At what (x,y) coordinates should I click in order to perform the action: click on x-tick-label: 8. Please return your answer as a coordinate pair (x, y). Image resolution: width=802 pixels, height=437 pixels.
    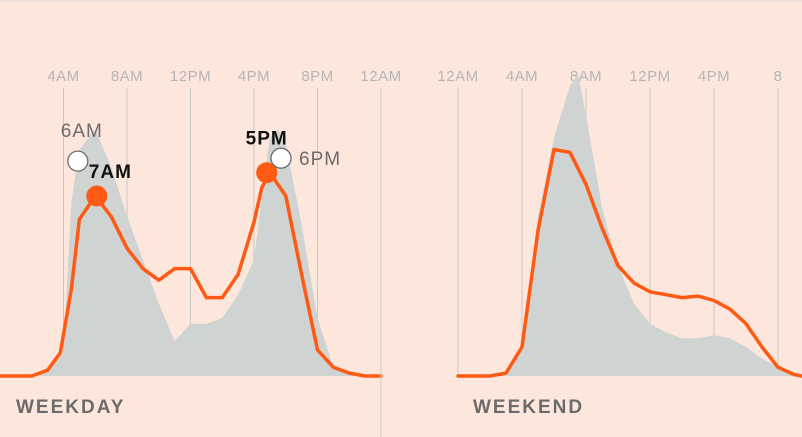
    Looking at the image, I should click on (778, 76).